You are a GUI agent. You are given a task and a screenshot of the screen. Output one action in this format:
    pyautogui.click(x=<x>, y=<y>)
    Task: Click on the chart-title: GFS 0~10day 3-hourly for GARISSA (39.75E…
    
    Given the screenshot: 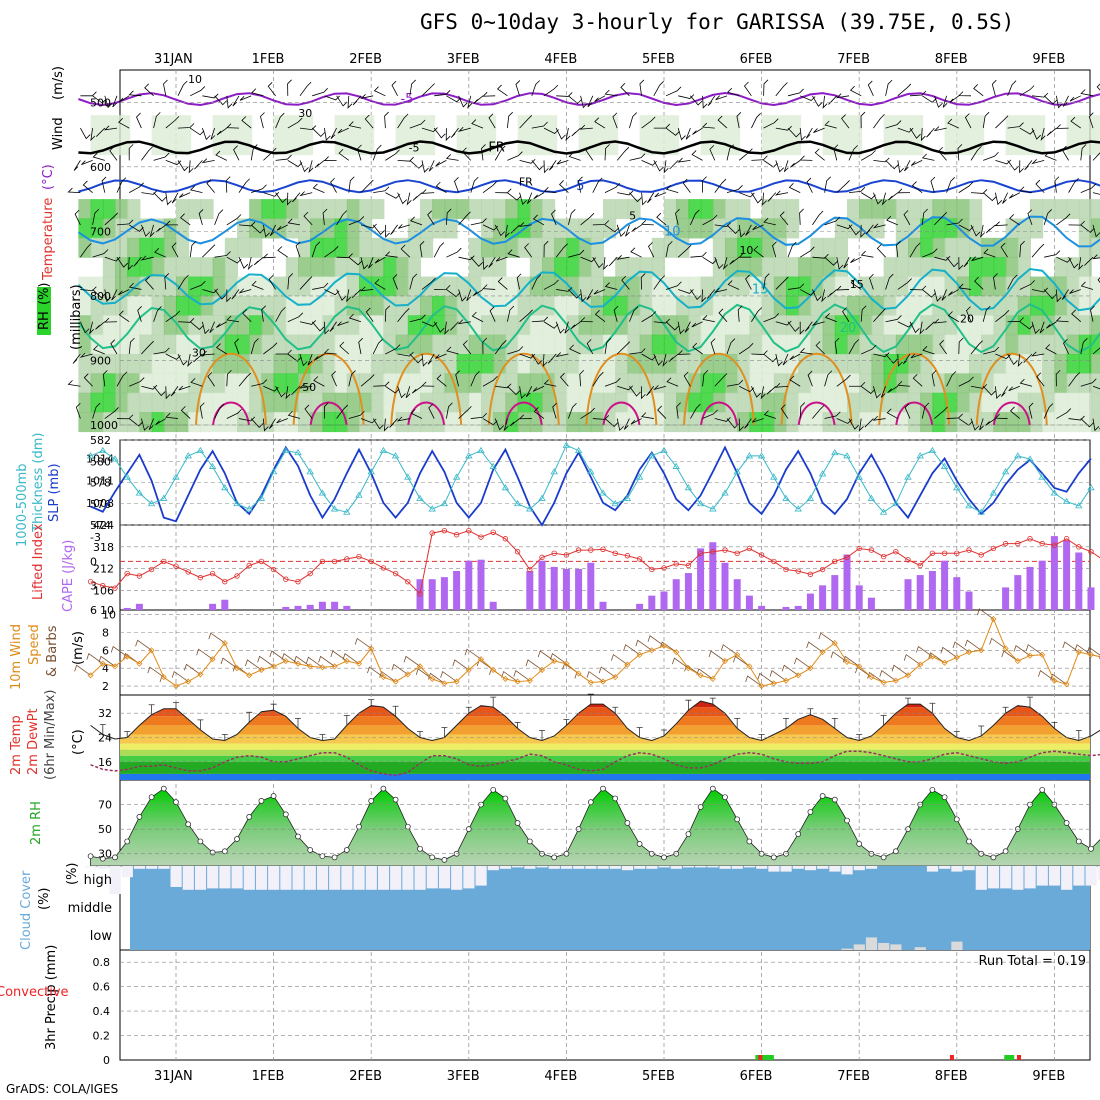 What is the action you would take?
    pyautogui.click(x=717, y=22)
    